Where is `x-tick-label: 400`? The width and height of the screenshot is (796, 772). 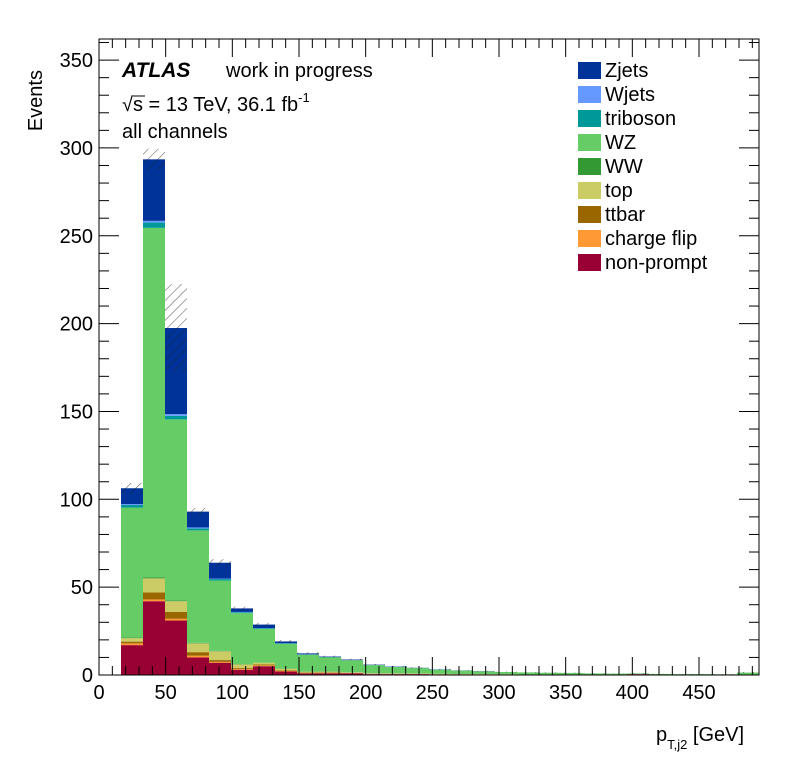
x-tick-label: 400 is located at coordinates (632, 693).